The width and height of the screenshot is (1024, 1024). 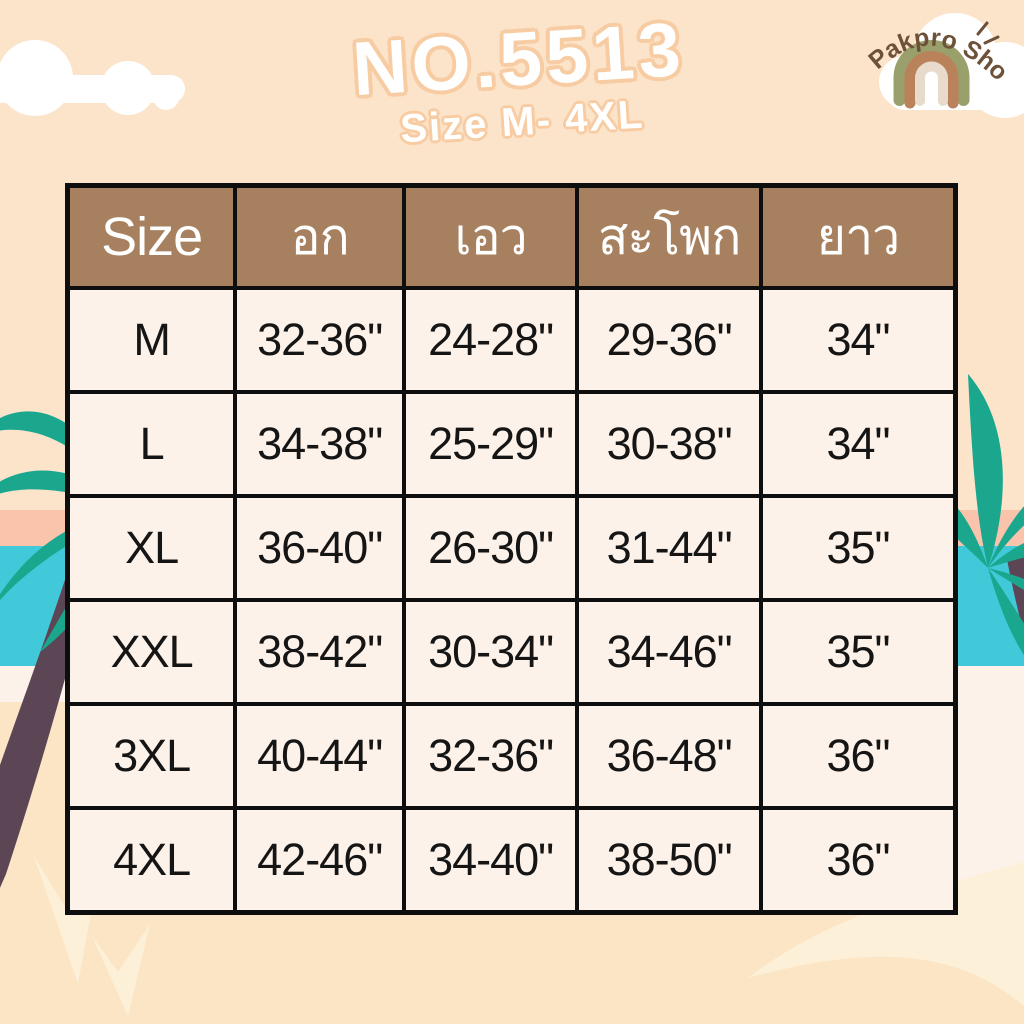 What do you see at coordinates (151, 444) in the screenshot?
I see `table-cell: L` at bounding box center [151, 444].